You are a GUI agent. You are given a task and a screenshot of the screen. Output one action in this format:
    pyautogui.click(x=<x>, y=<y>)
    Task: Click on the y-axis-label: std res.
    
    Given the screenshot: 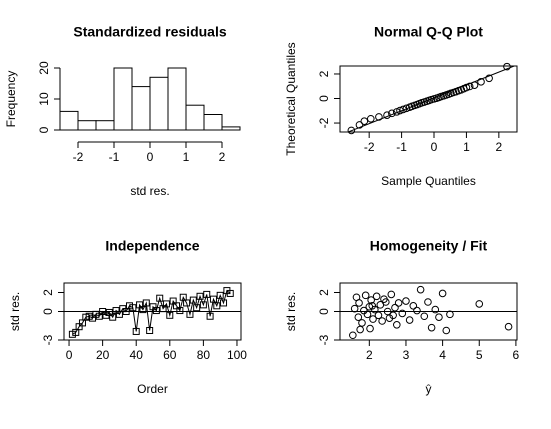 What is the action you would take?
    pyautogui.click(x=291, y=311)
    